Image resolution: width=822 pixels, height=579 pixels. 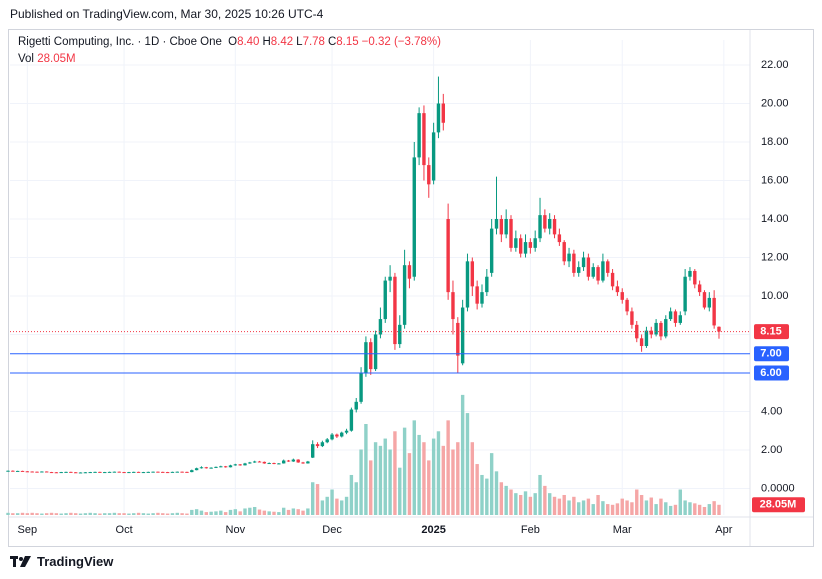 What do you see at coordinates (299, 42) in the screenshot?
I see `ohlc-key: L` at bounding box center [299, 42].